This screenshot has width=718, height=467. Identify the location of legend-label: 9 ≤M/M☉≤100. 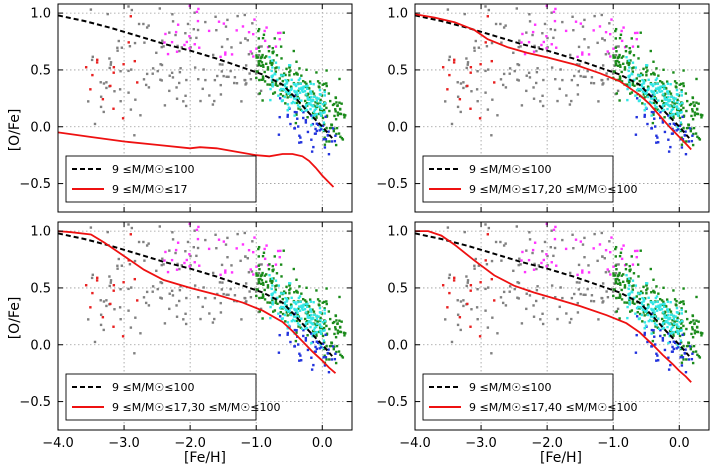
(153, 387).